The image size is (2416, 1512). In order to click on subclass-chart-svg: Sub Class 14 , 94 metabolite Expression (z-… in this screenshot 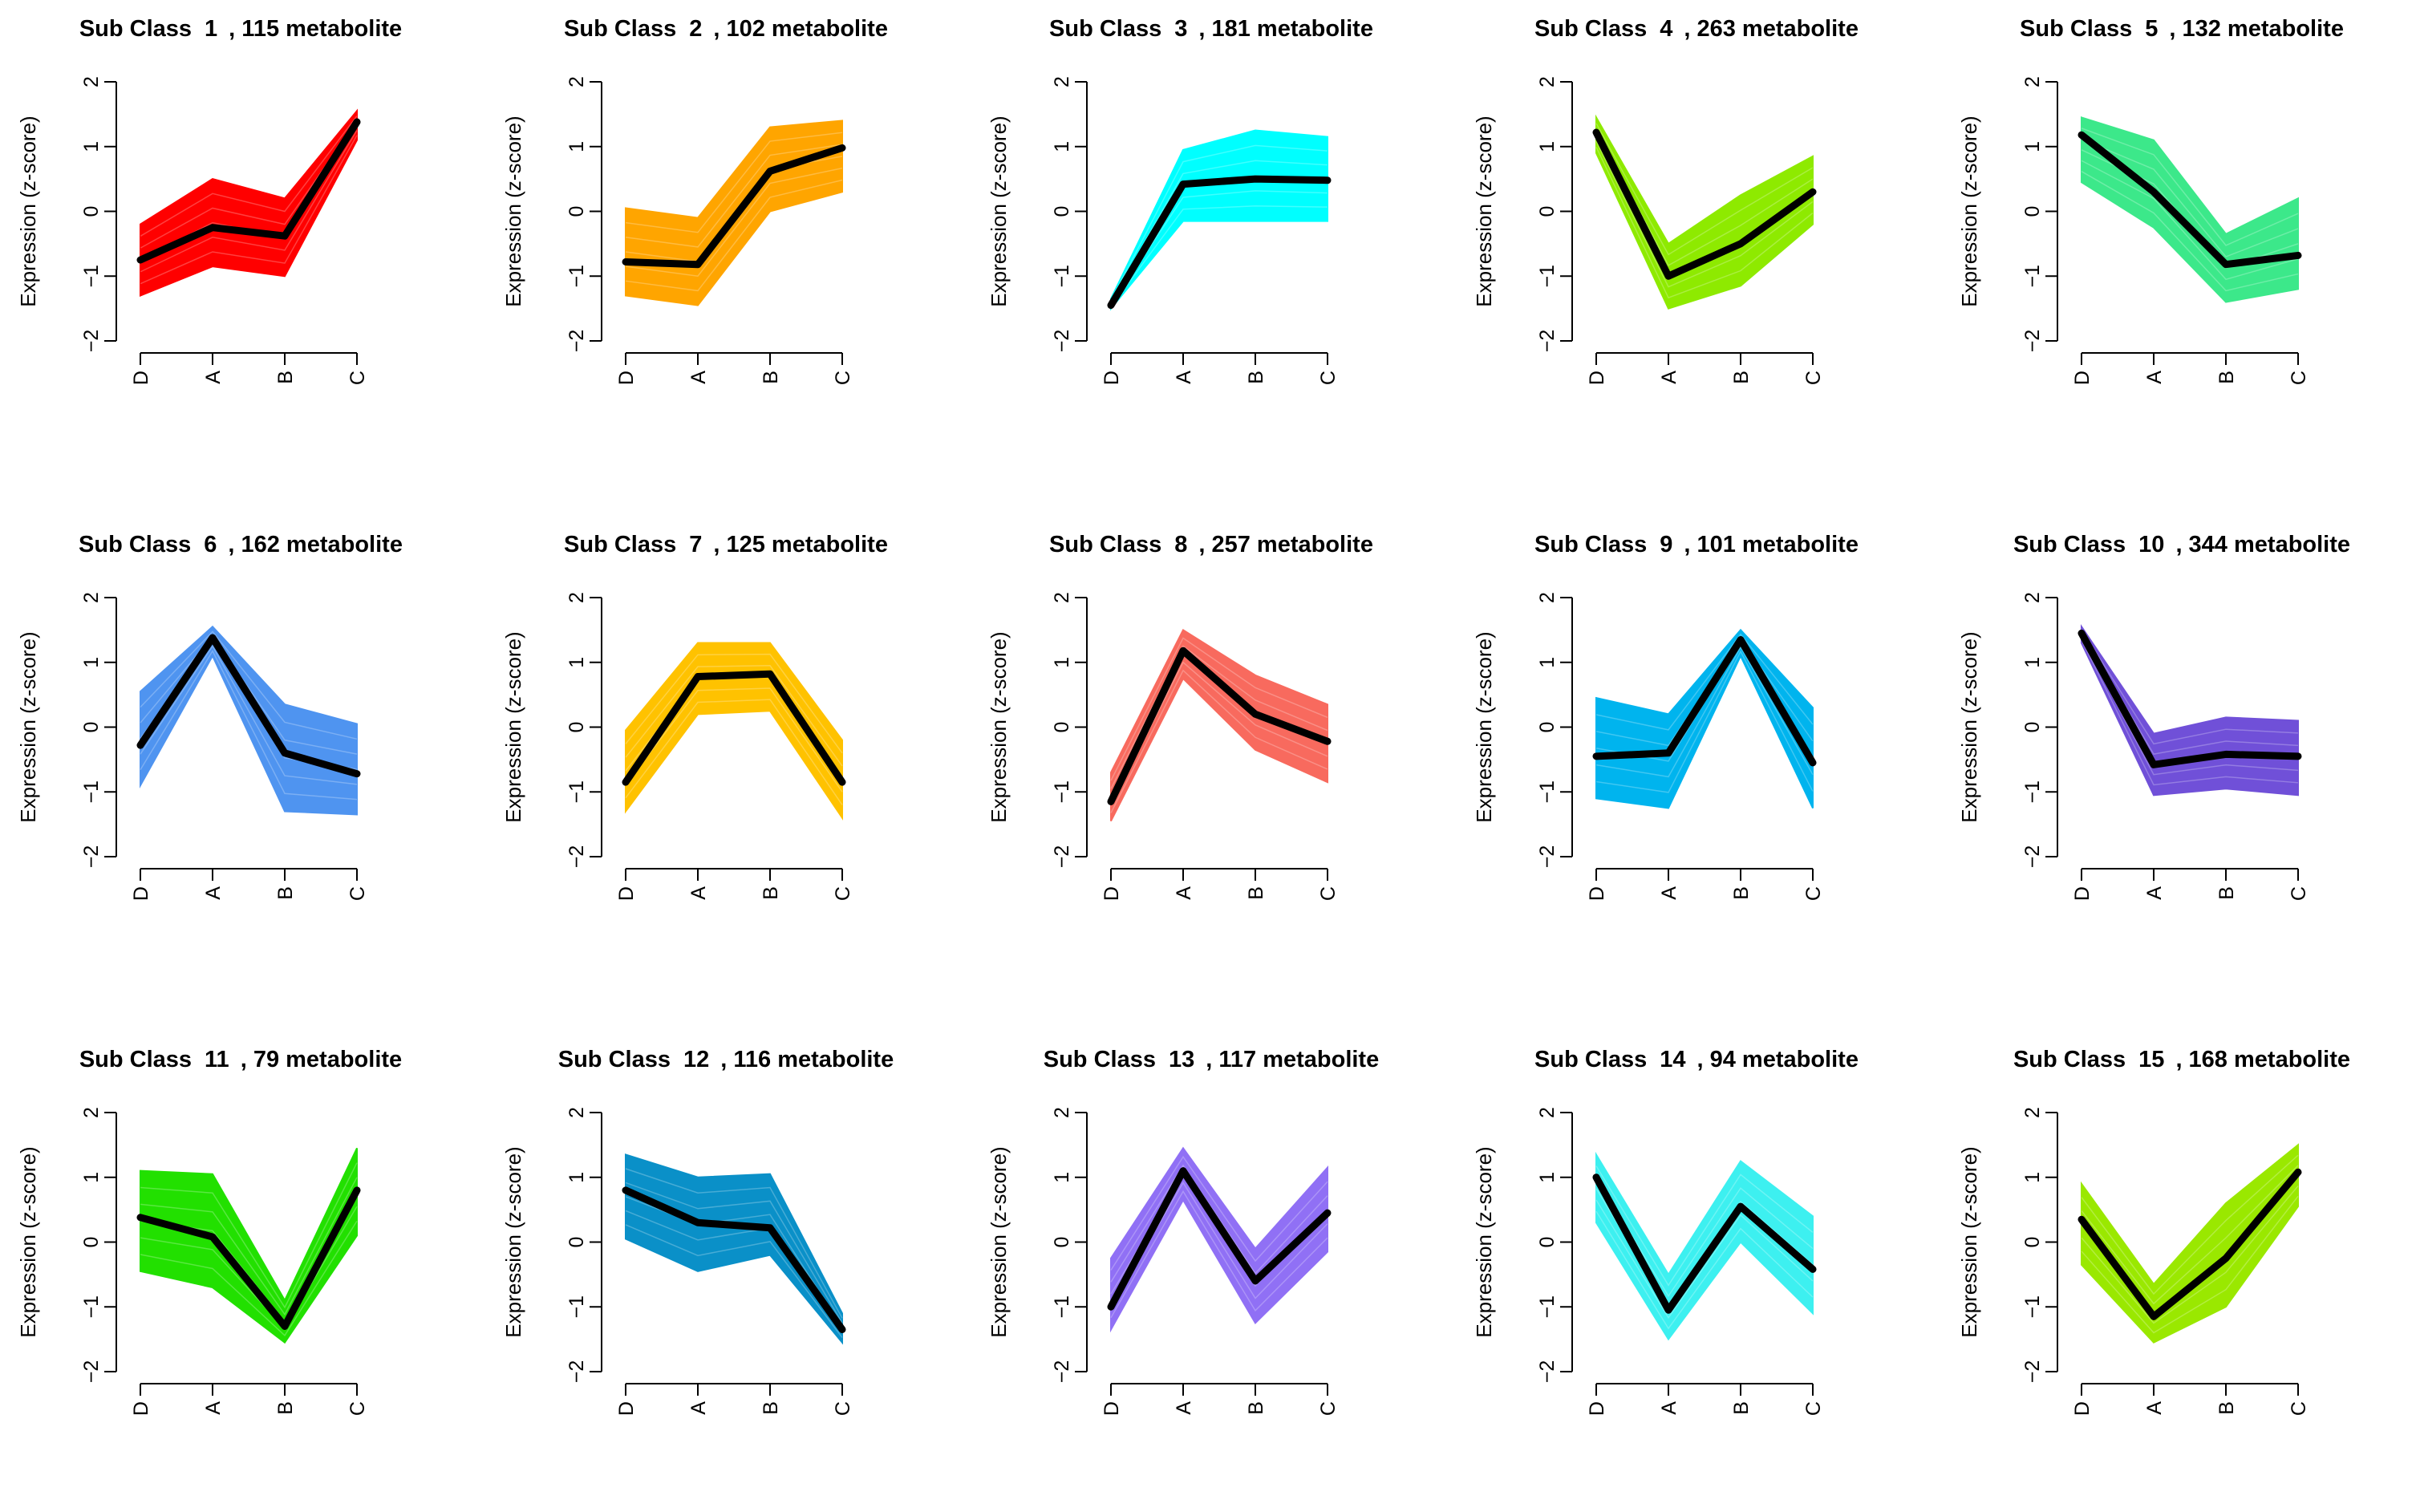, I will do `click(1665, 1231)`.